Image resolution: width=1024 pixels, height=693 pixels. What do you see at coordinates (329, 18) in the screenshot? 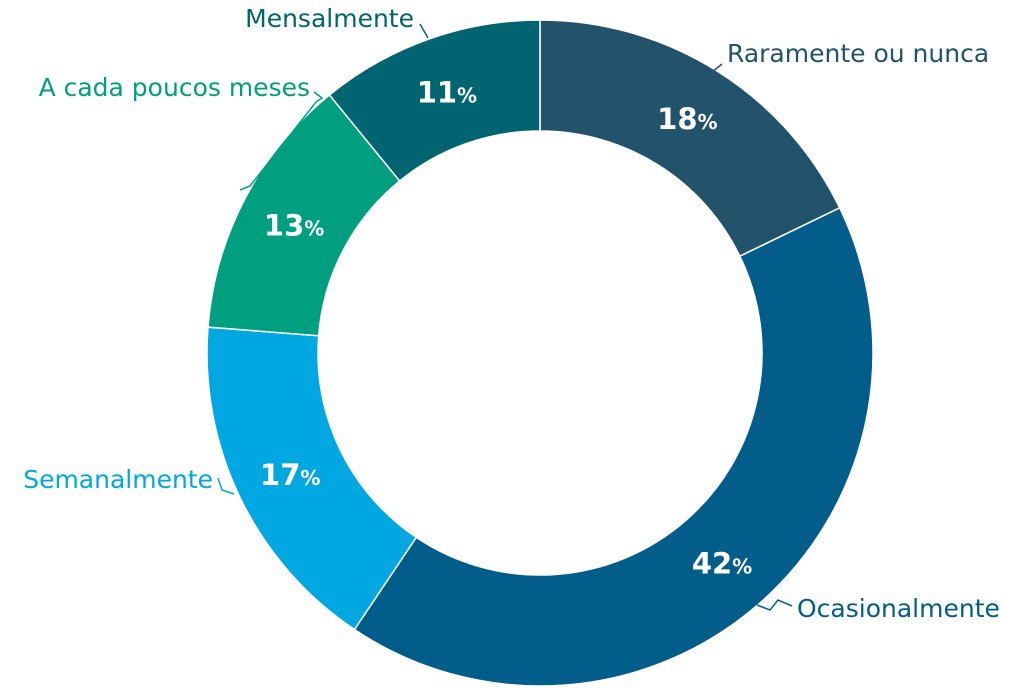
I see `slice-category-label: Mensalmente` at bounding box center [329, 18].